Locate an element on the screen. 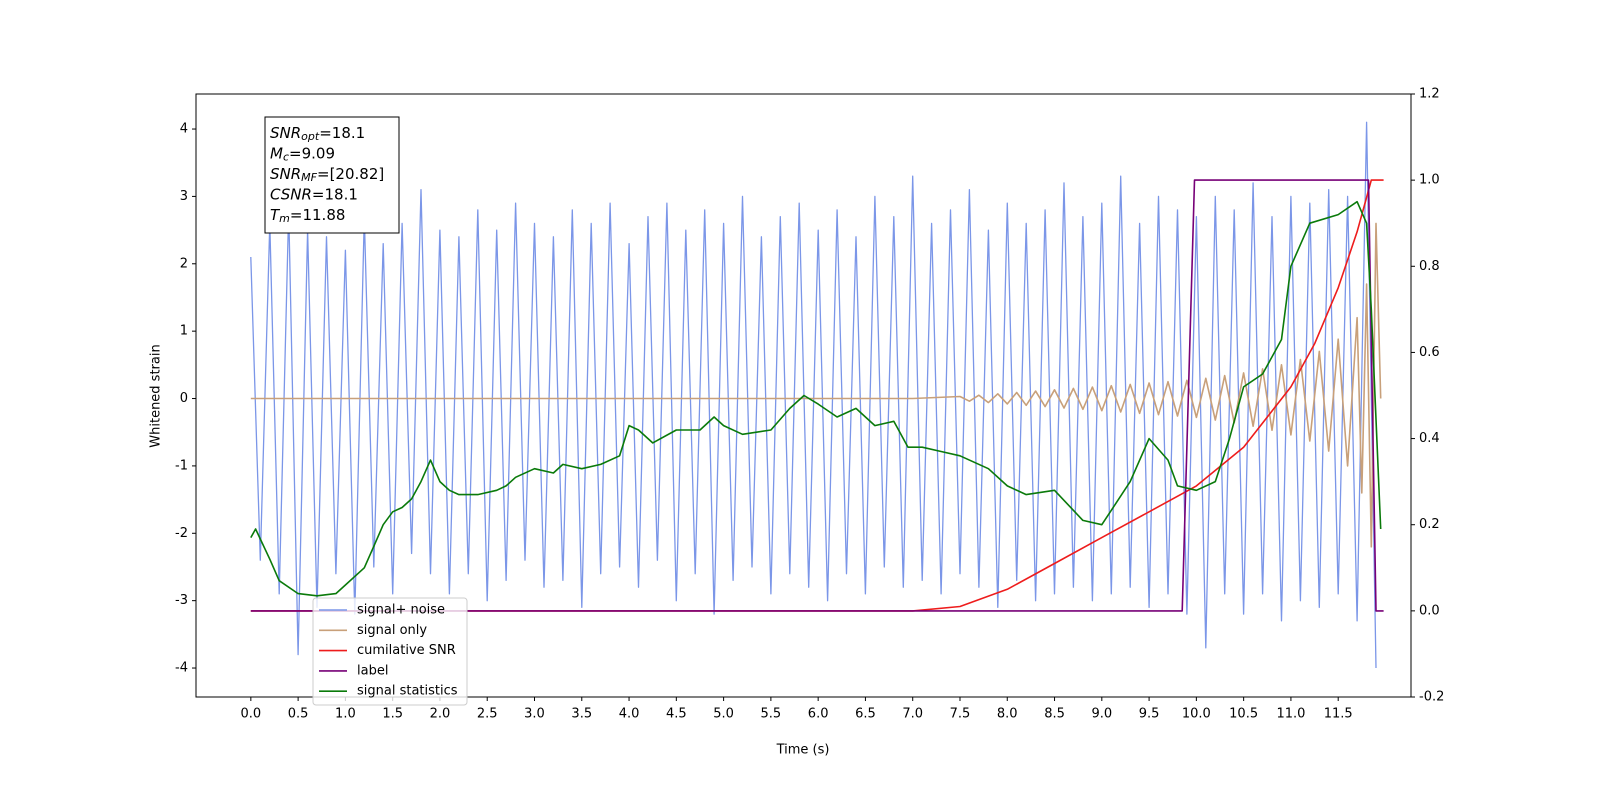 The height and width of the screenshot is (800, 1600). x-tick-label: 1.5 is located at coordinates (392, 714).